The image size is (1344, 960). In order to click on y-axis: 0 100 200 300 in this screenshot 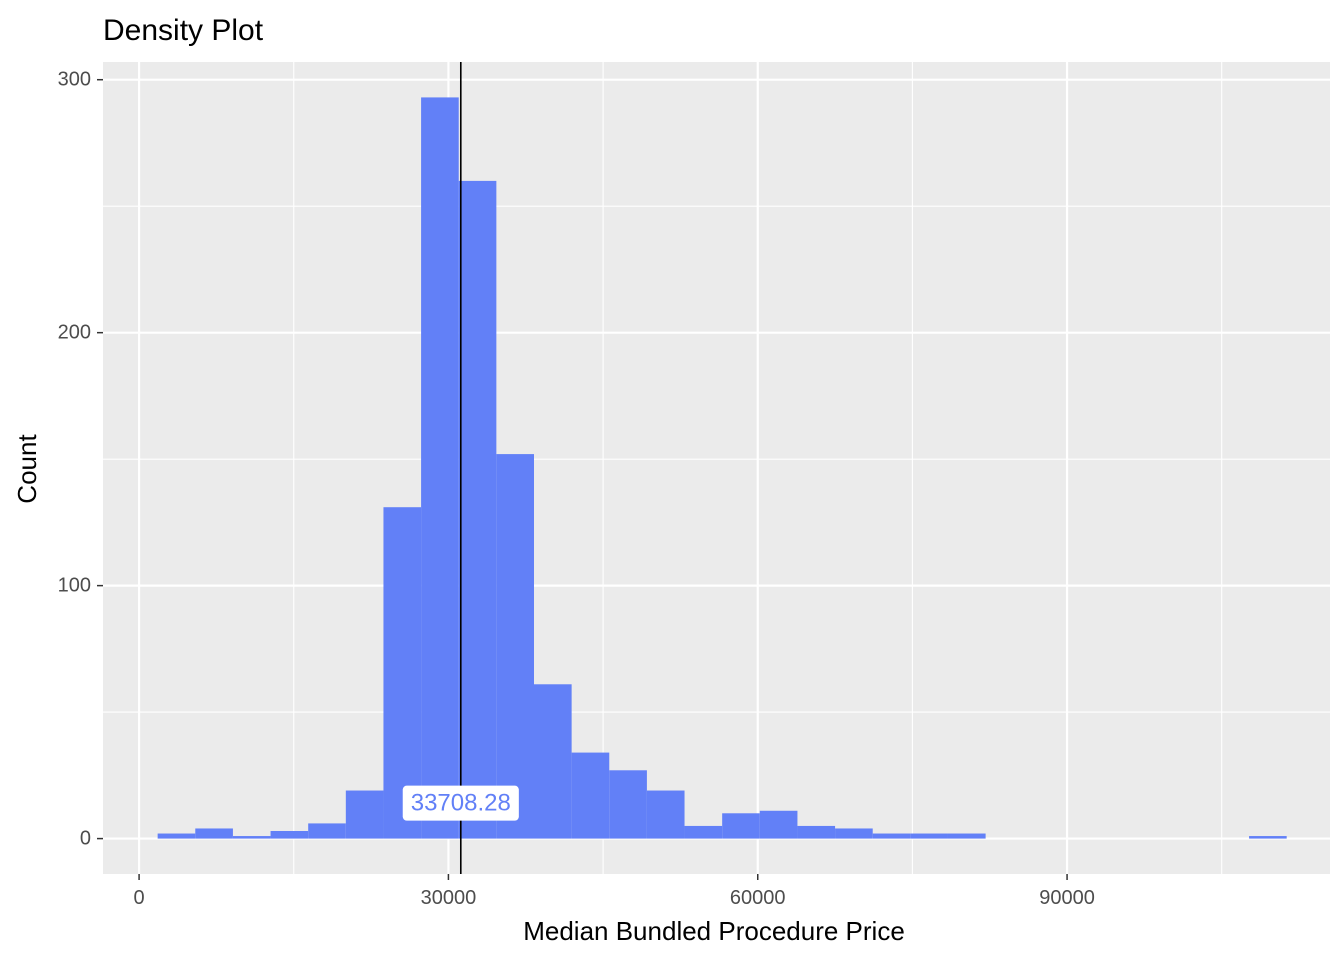, I will do `click(80, 459)`.